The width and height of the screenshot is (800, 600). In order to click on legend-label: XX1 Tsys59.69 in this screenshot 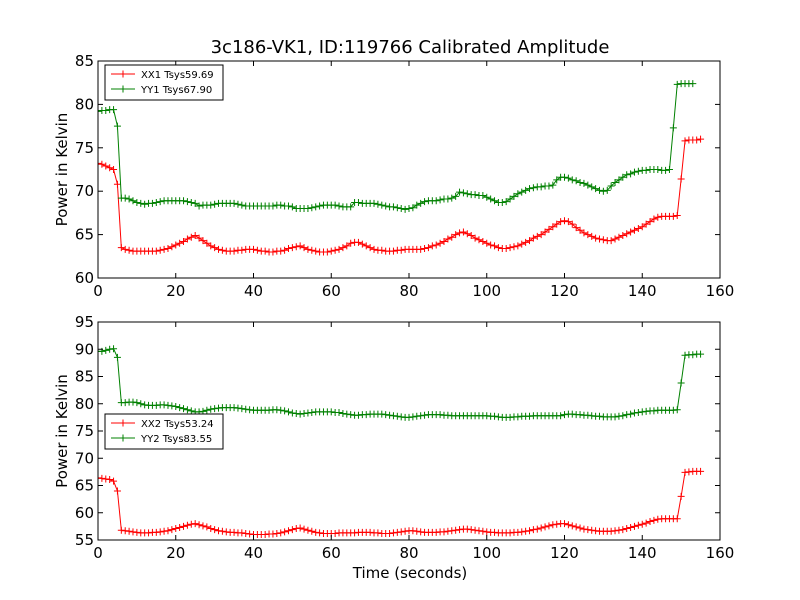, I will do `click(177, 75)`.